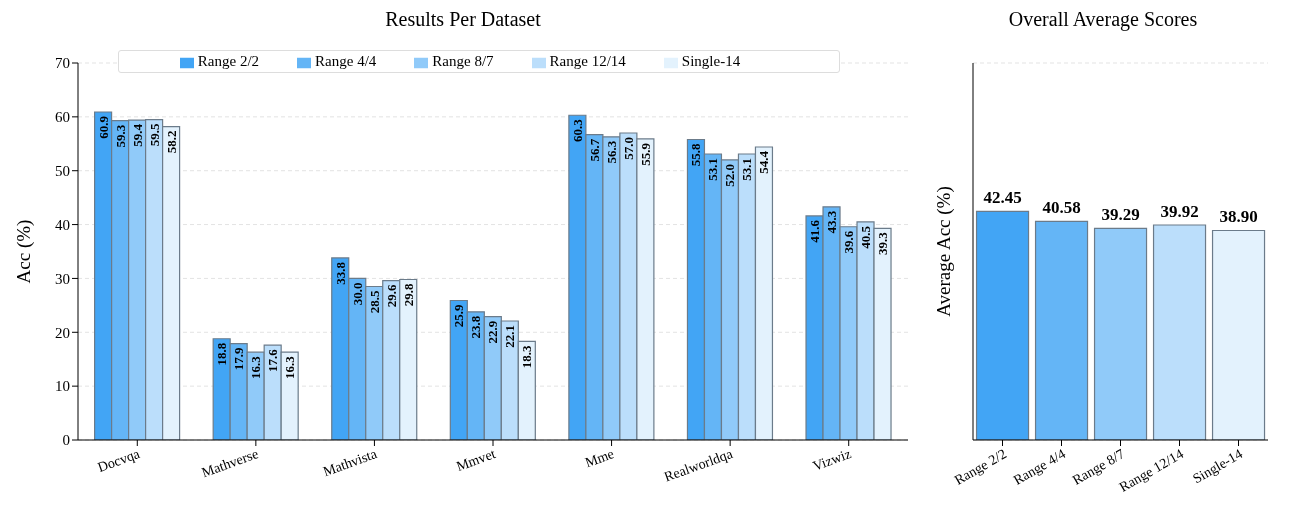 The width and height of the screenshot is (1294, 524). I want to click on data-label: 39.92, so click(1179, 211).